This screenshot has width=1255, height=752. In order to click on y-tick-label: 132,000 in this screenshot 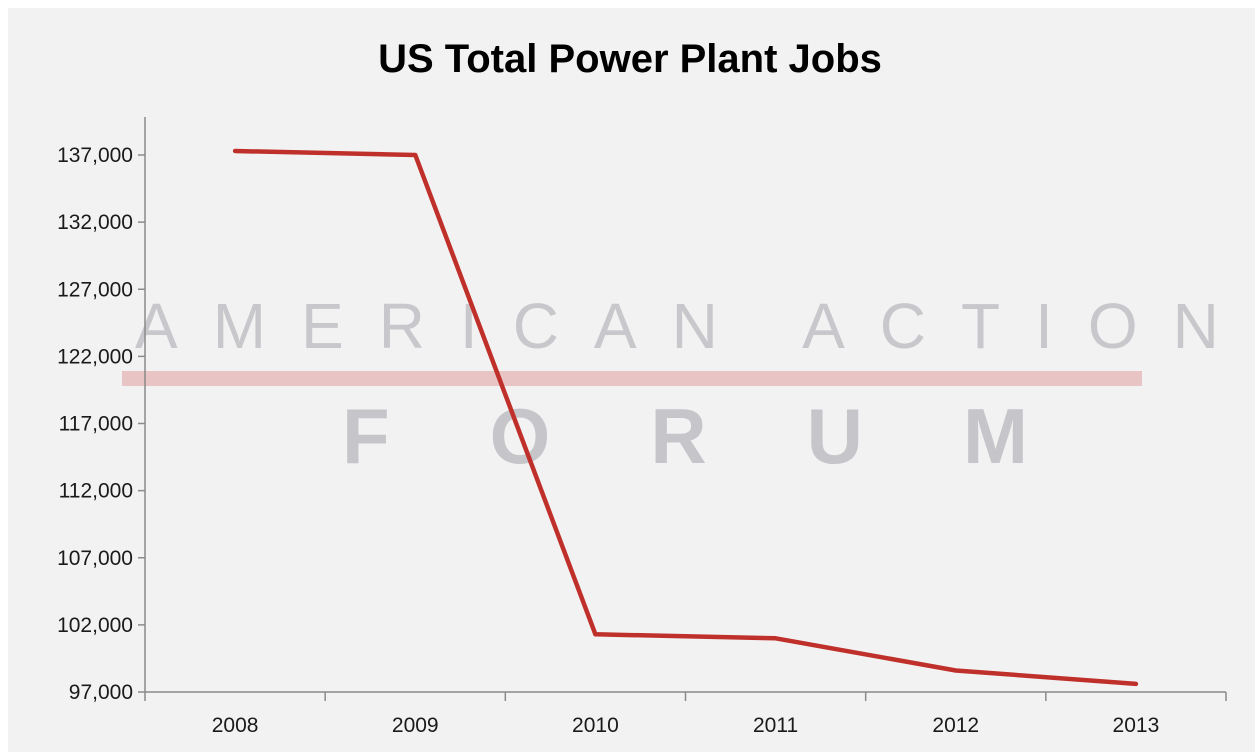, I will do `click(95, 222)`.